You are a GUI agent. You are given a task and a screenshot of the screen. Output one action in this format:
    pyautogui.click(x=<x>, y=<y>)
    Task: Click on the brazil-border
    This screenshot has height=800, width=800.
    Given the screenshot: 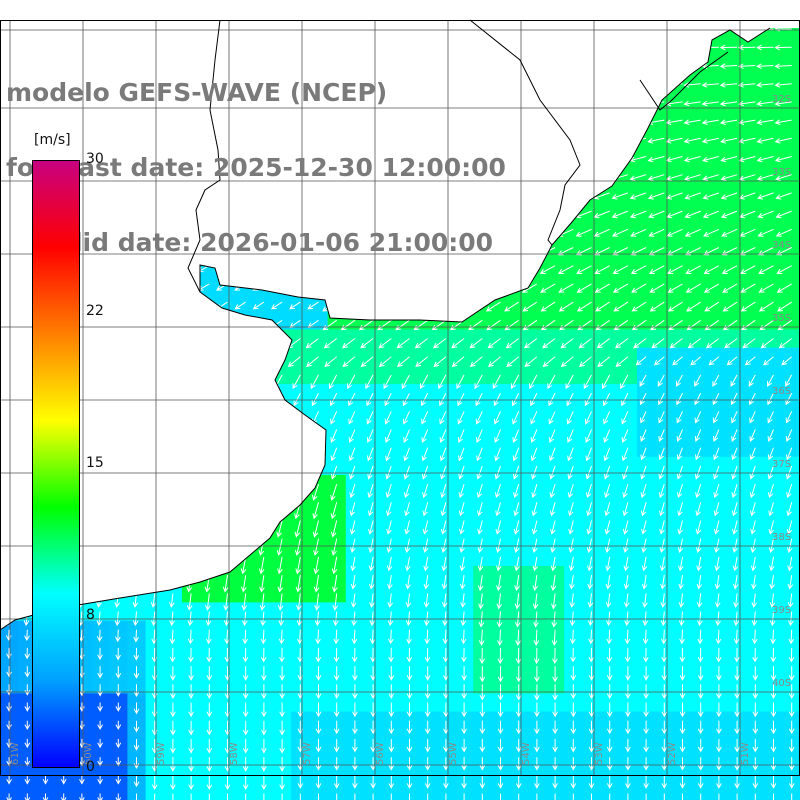 What is the action you would take?
    pyautogui.click(x=525, y=132)
    